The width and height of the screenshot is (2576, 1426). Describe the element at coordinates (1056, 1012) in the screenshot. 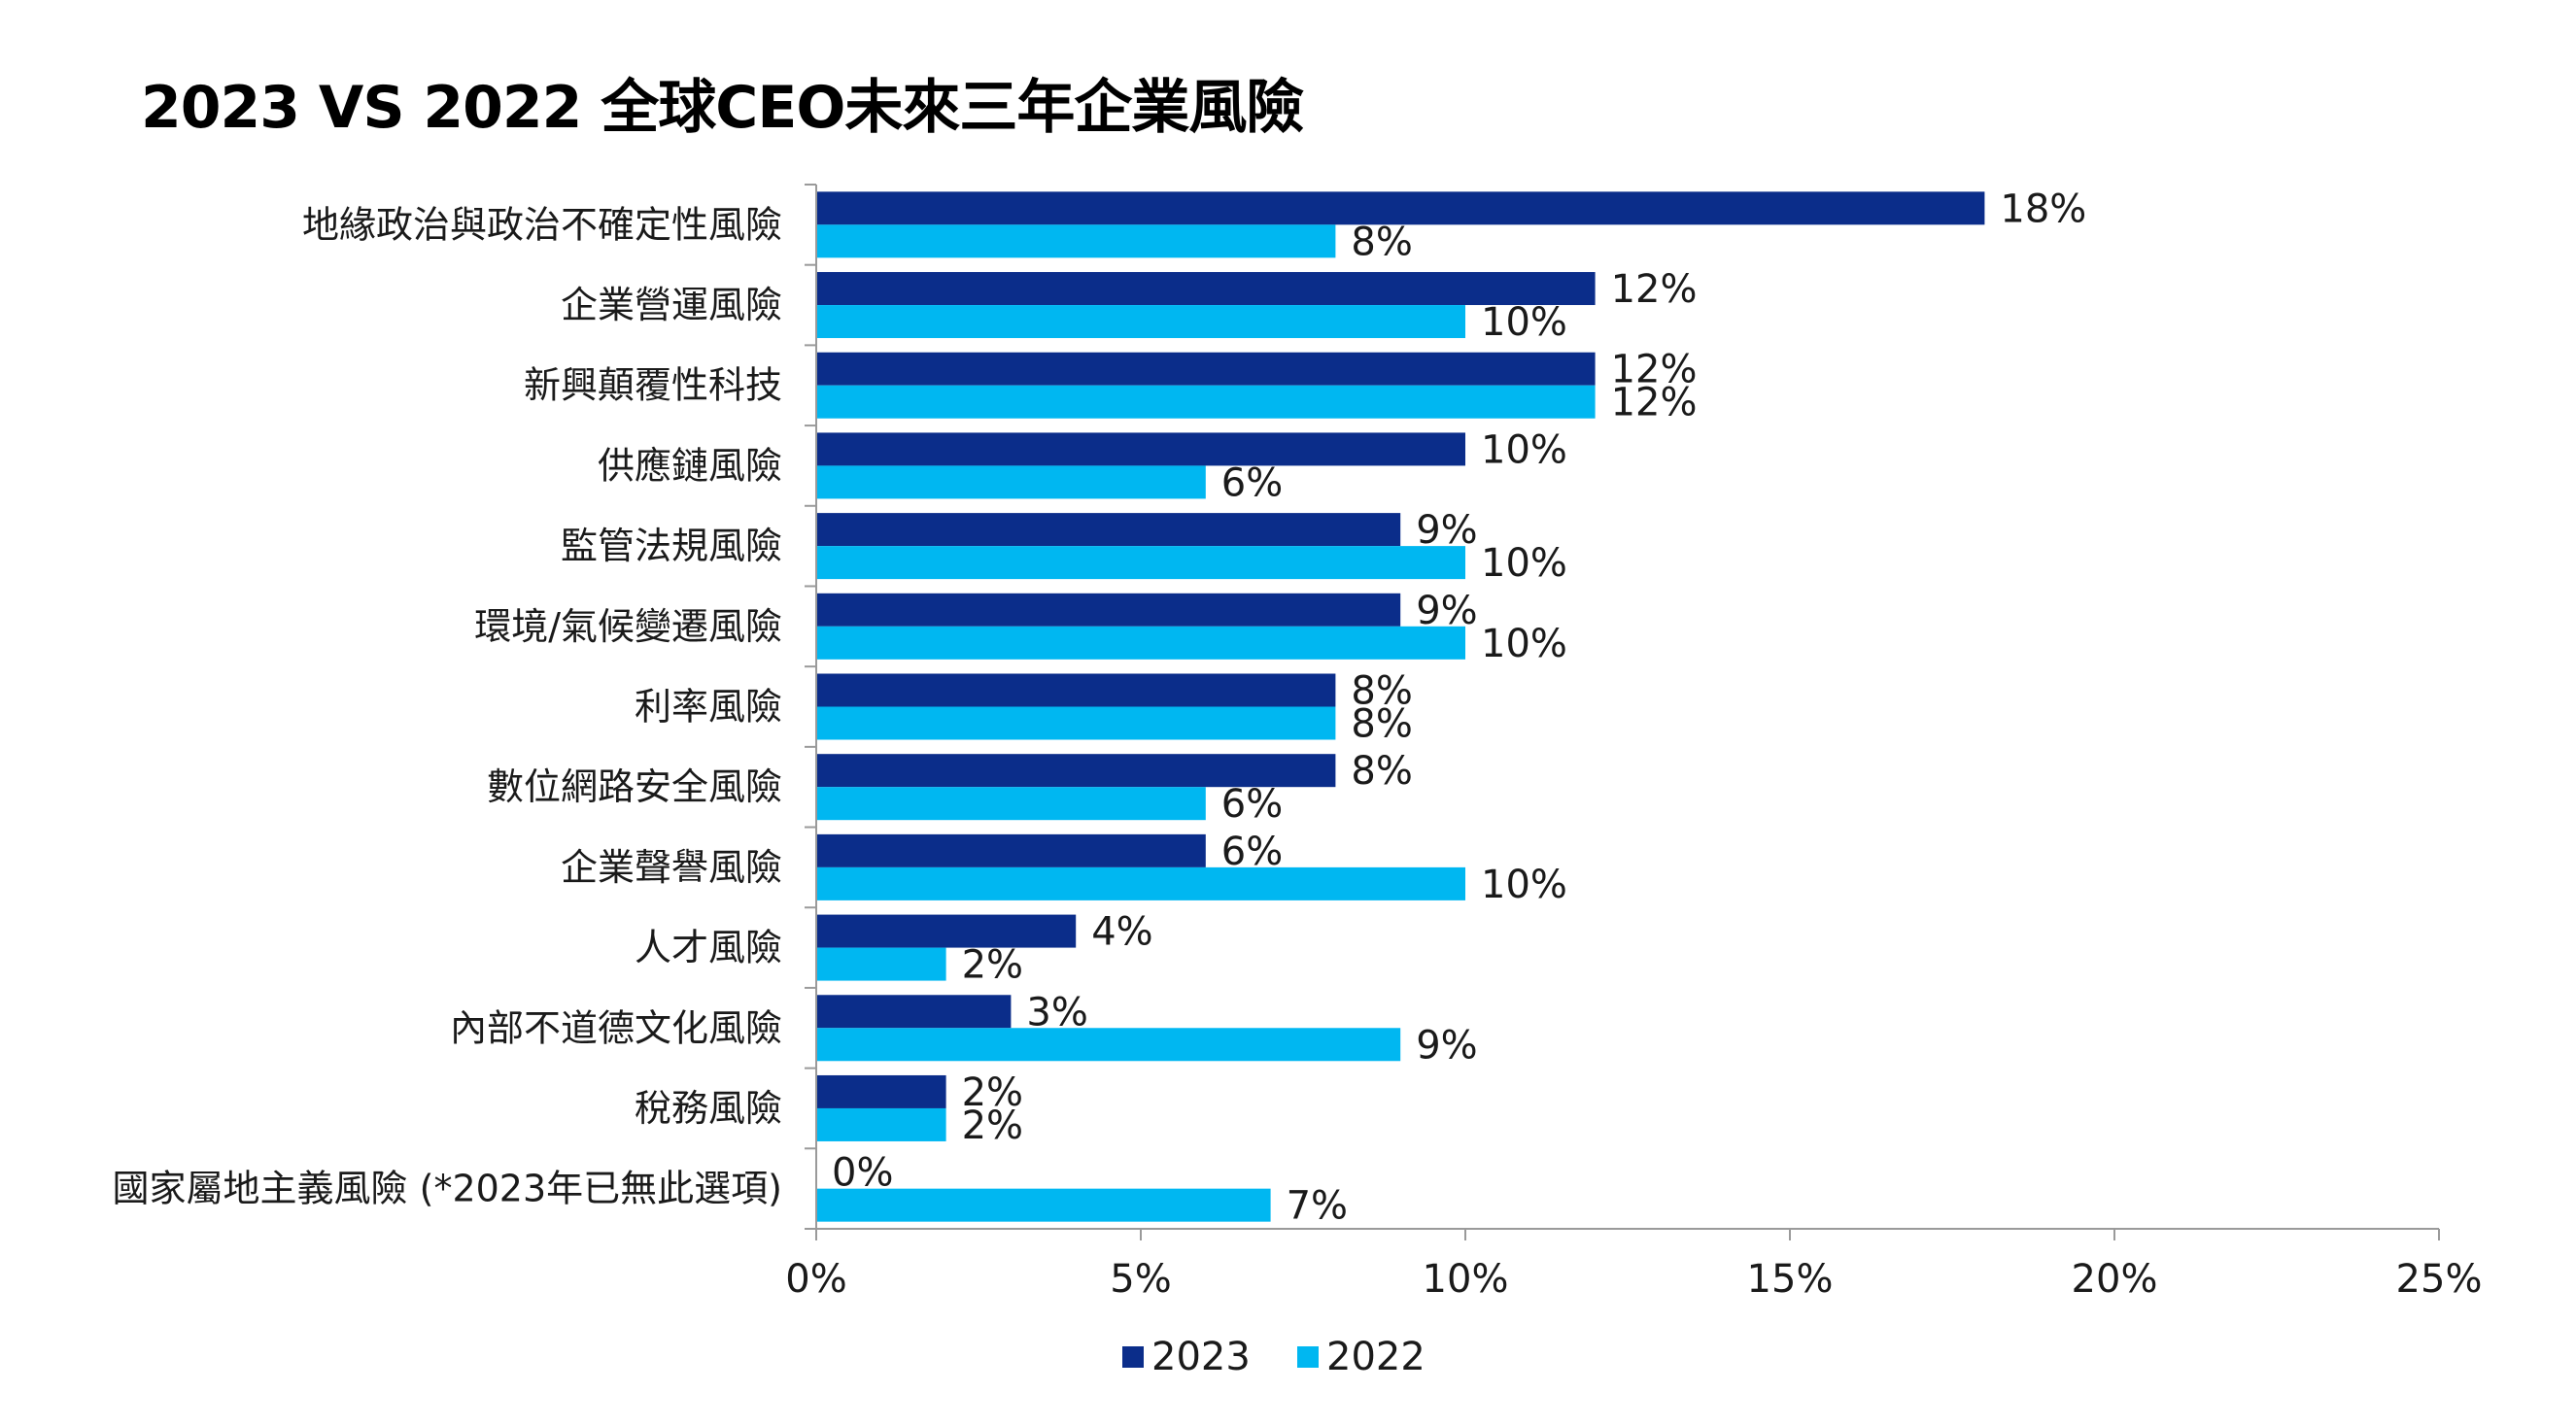

I see `data-label-2023: 3%` at that location.